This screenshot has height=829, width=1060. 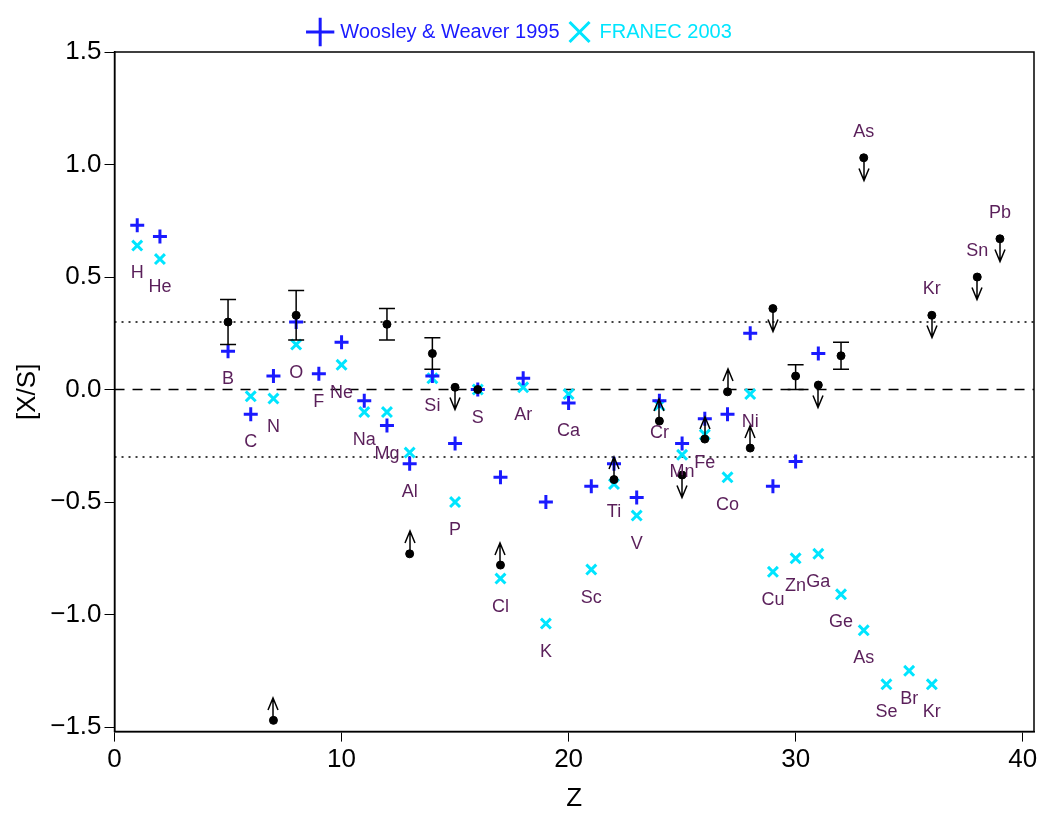 I want to click on annotation: Cr, so click(x=659, y=432).